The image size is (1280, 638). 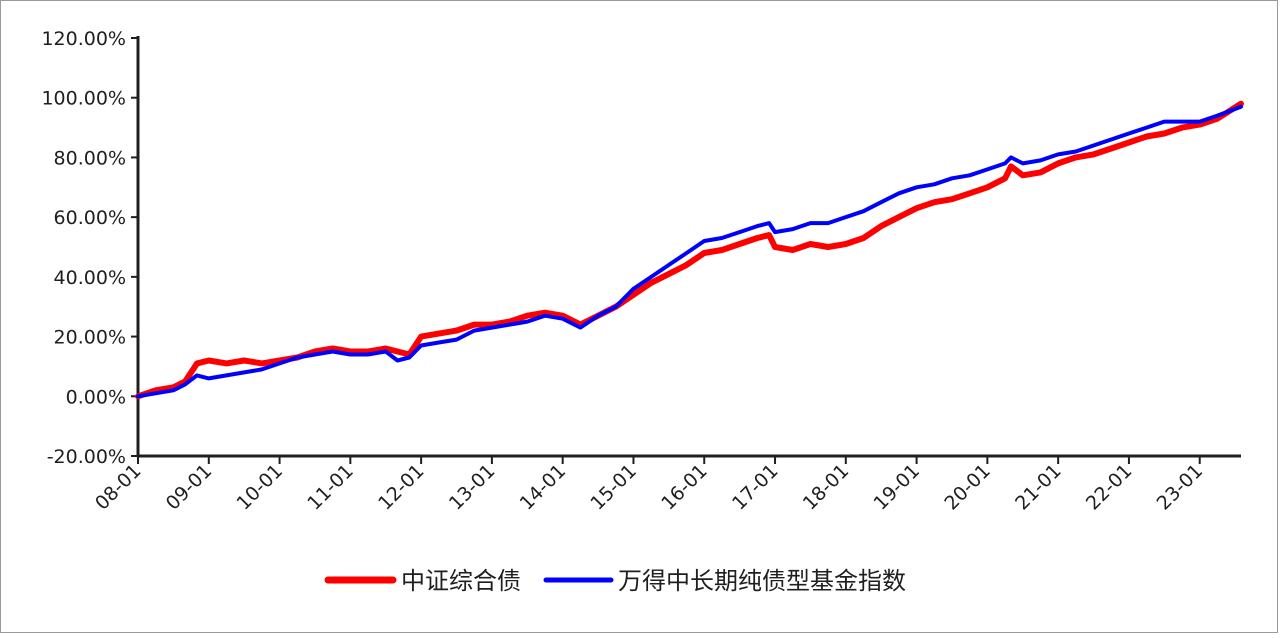 I want to click on y-tick-label: 60.00%, so click(x=90, y=218).